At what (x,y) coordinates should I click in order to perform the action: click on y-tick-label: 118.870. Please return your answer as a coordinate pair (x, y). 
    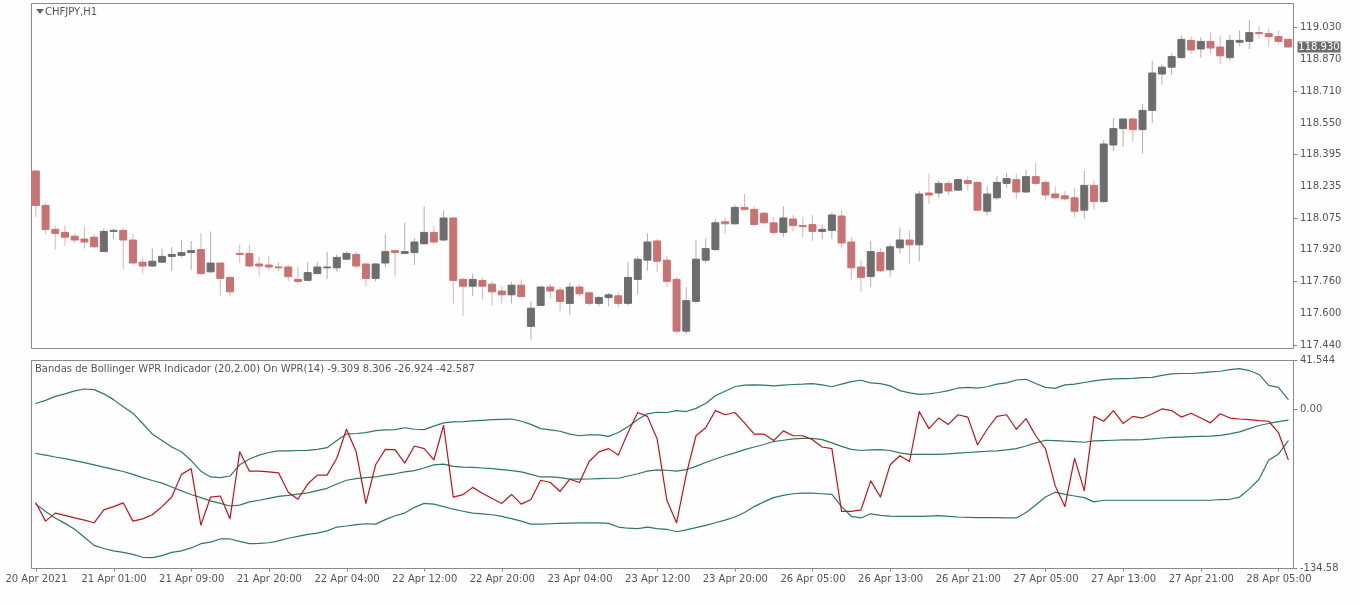
    Looking at the image, I should click on (1321, 58).